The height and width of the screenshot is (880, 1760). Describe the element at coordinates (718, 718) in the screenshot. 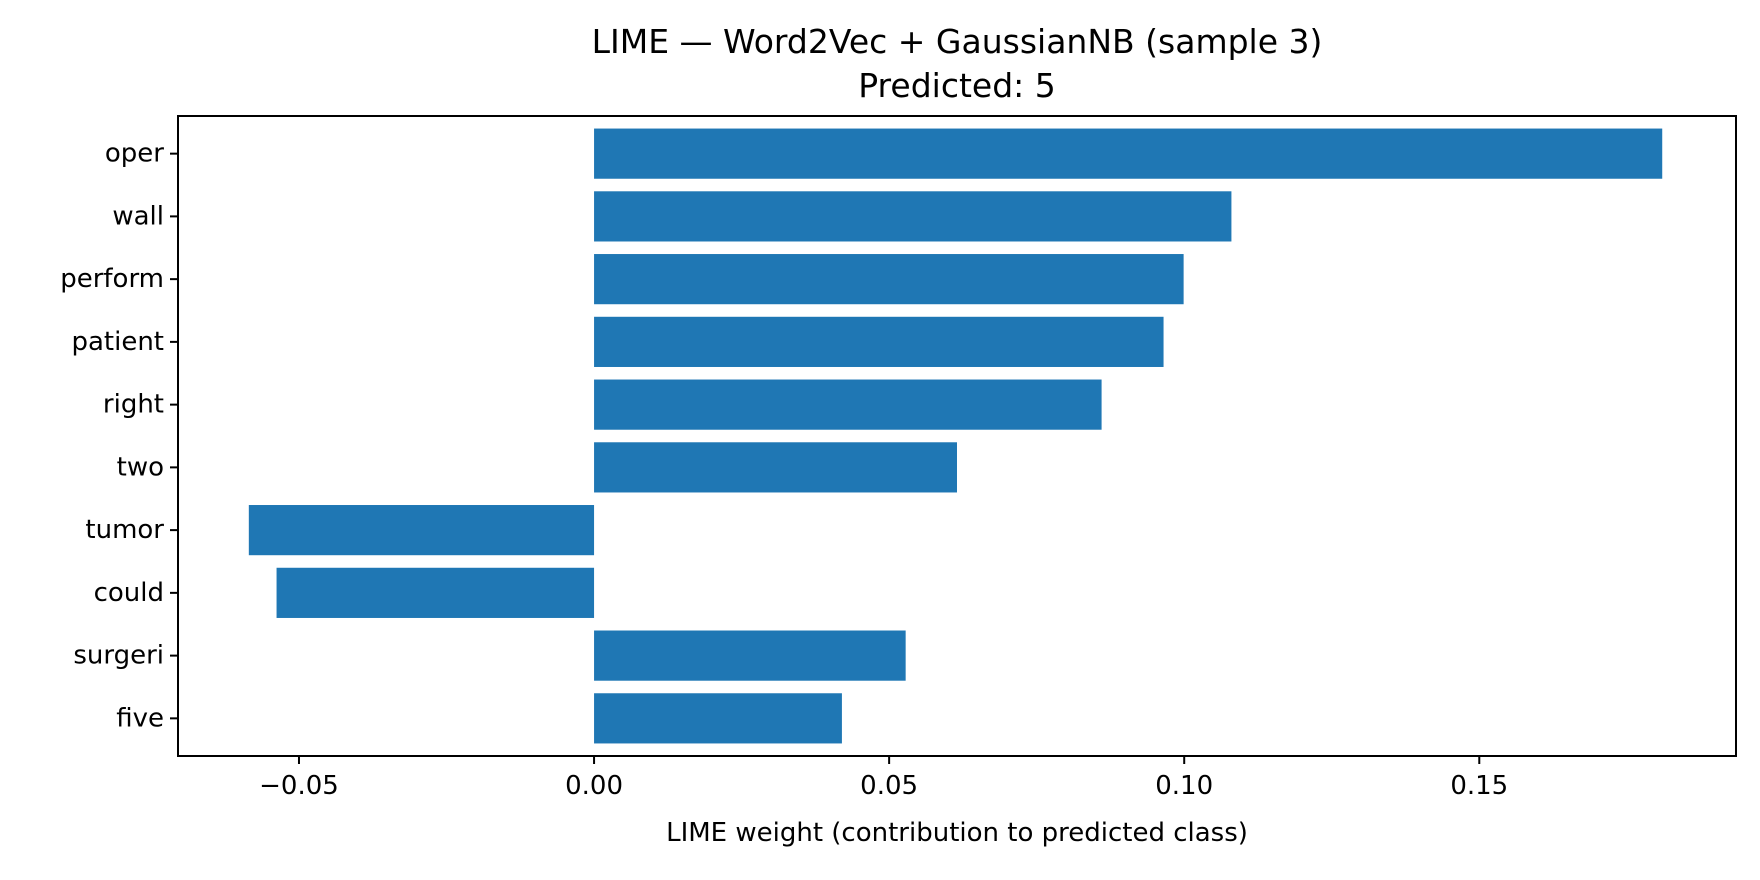

I see `bar-five` at that location.